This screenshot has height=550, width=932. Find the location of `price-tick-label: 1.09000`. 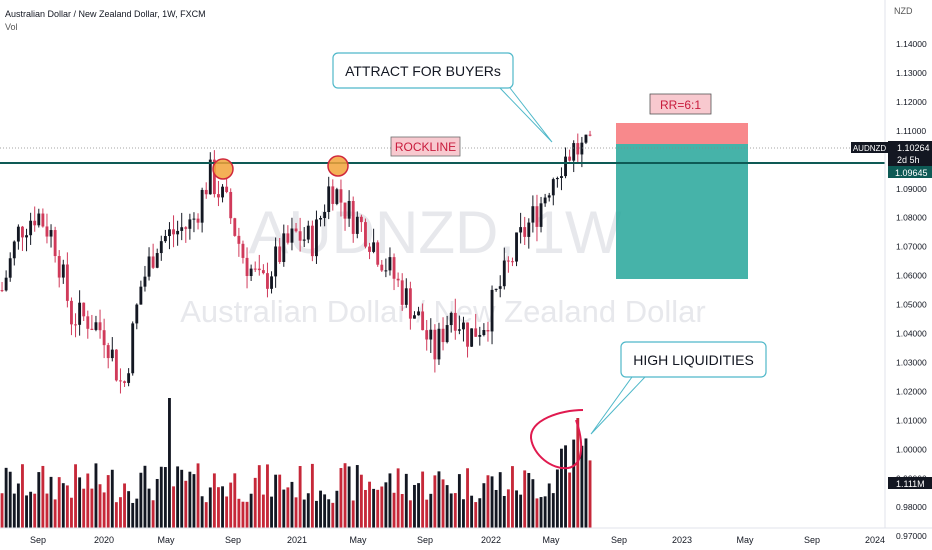

price-tick-label: 1.09000 is located at coordinates (911, 189).